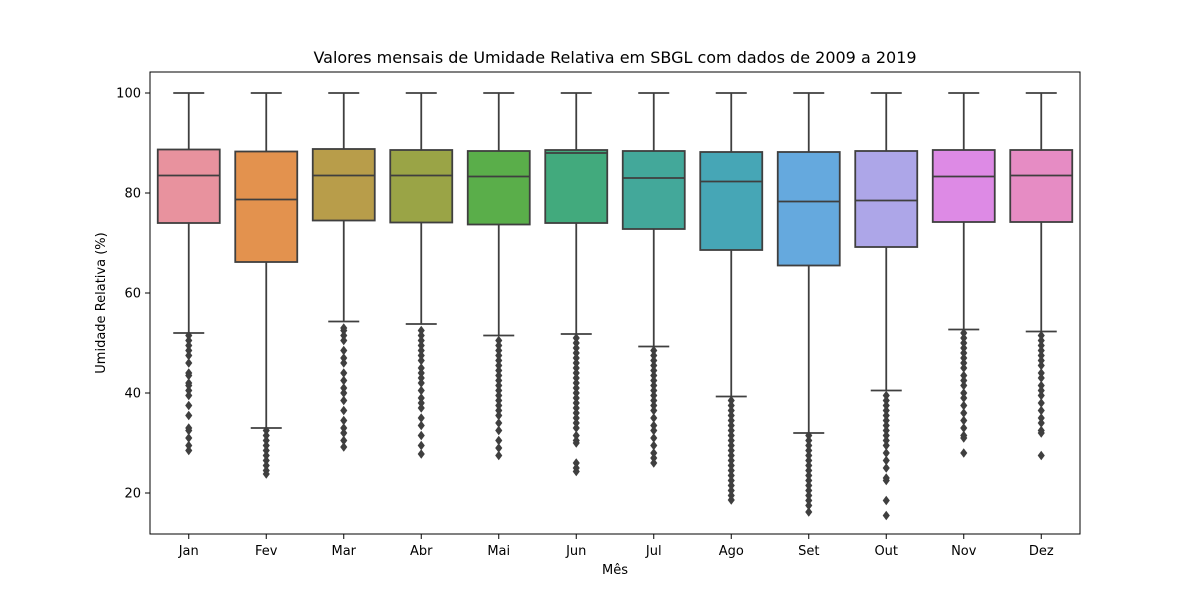 This screenshot has height=600, width=1200. Describe the element at coordinates (653, 280) in the screenshot. I see `box-jul` at that location.